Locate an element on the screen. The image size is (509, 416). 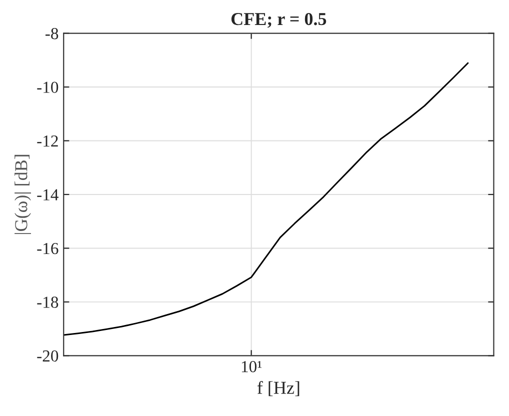
y-tick-label: -18 is located at coordinates (47, 302).